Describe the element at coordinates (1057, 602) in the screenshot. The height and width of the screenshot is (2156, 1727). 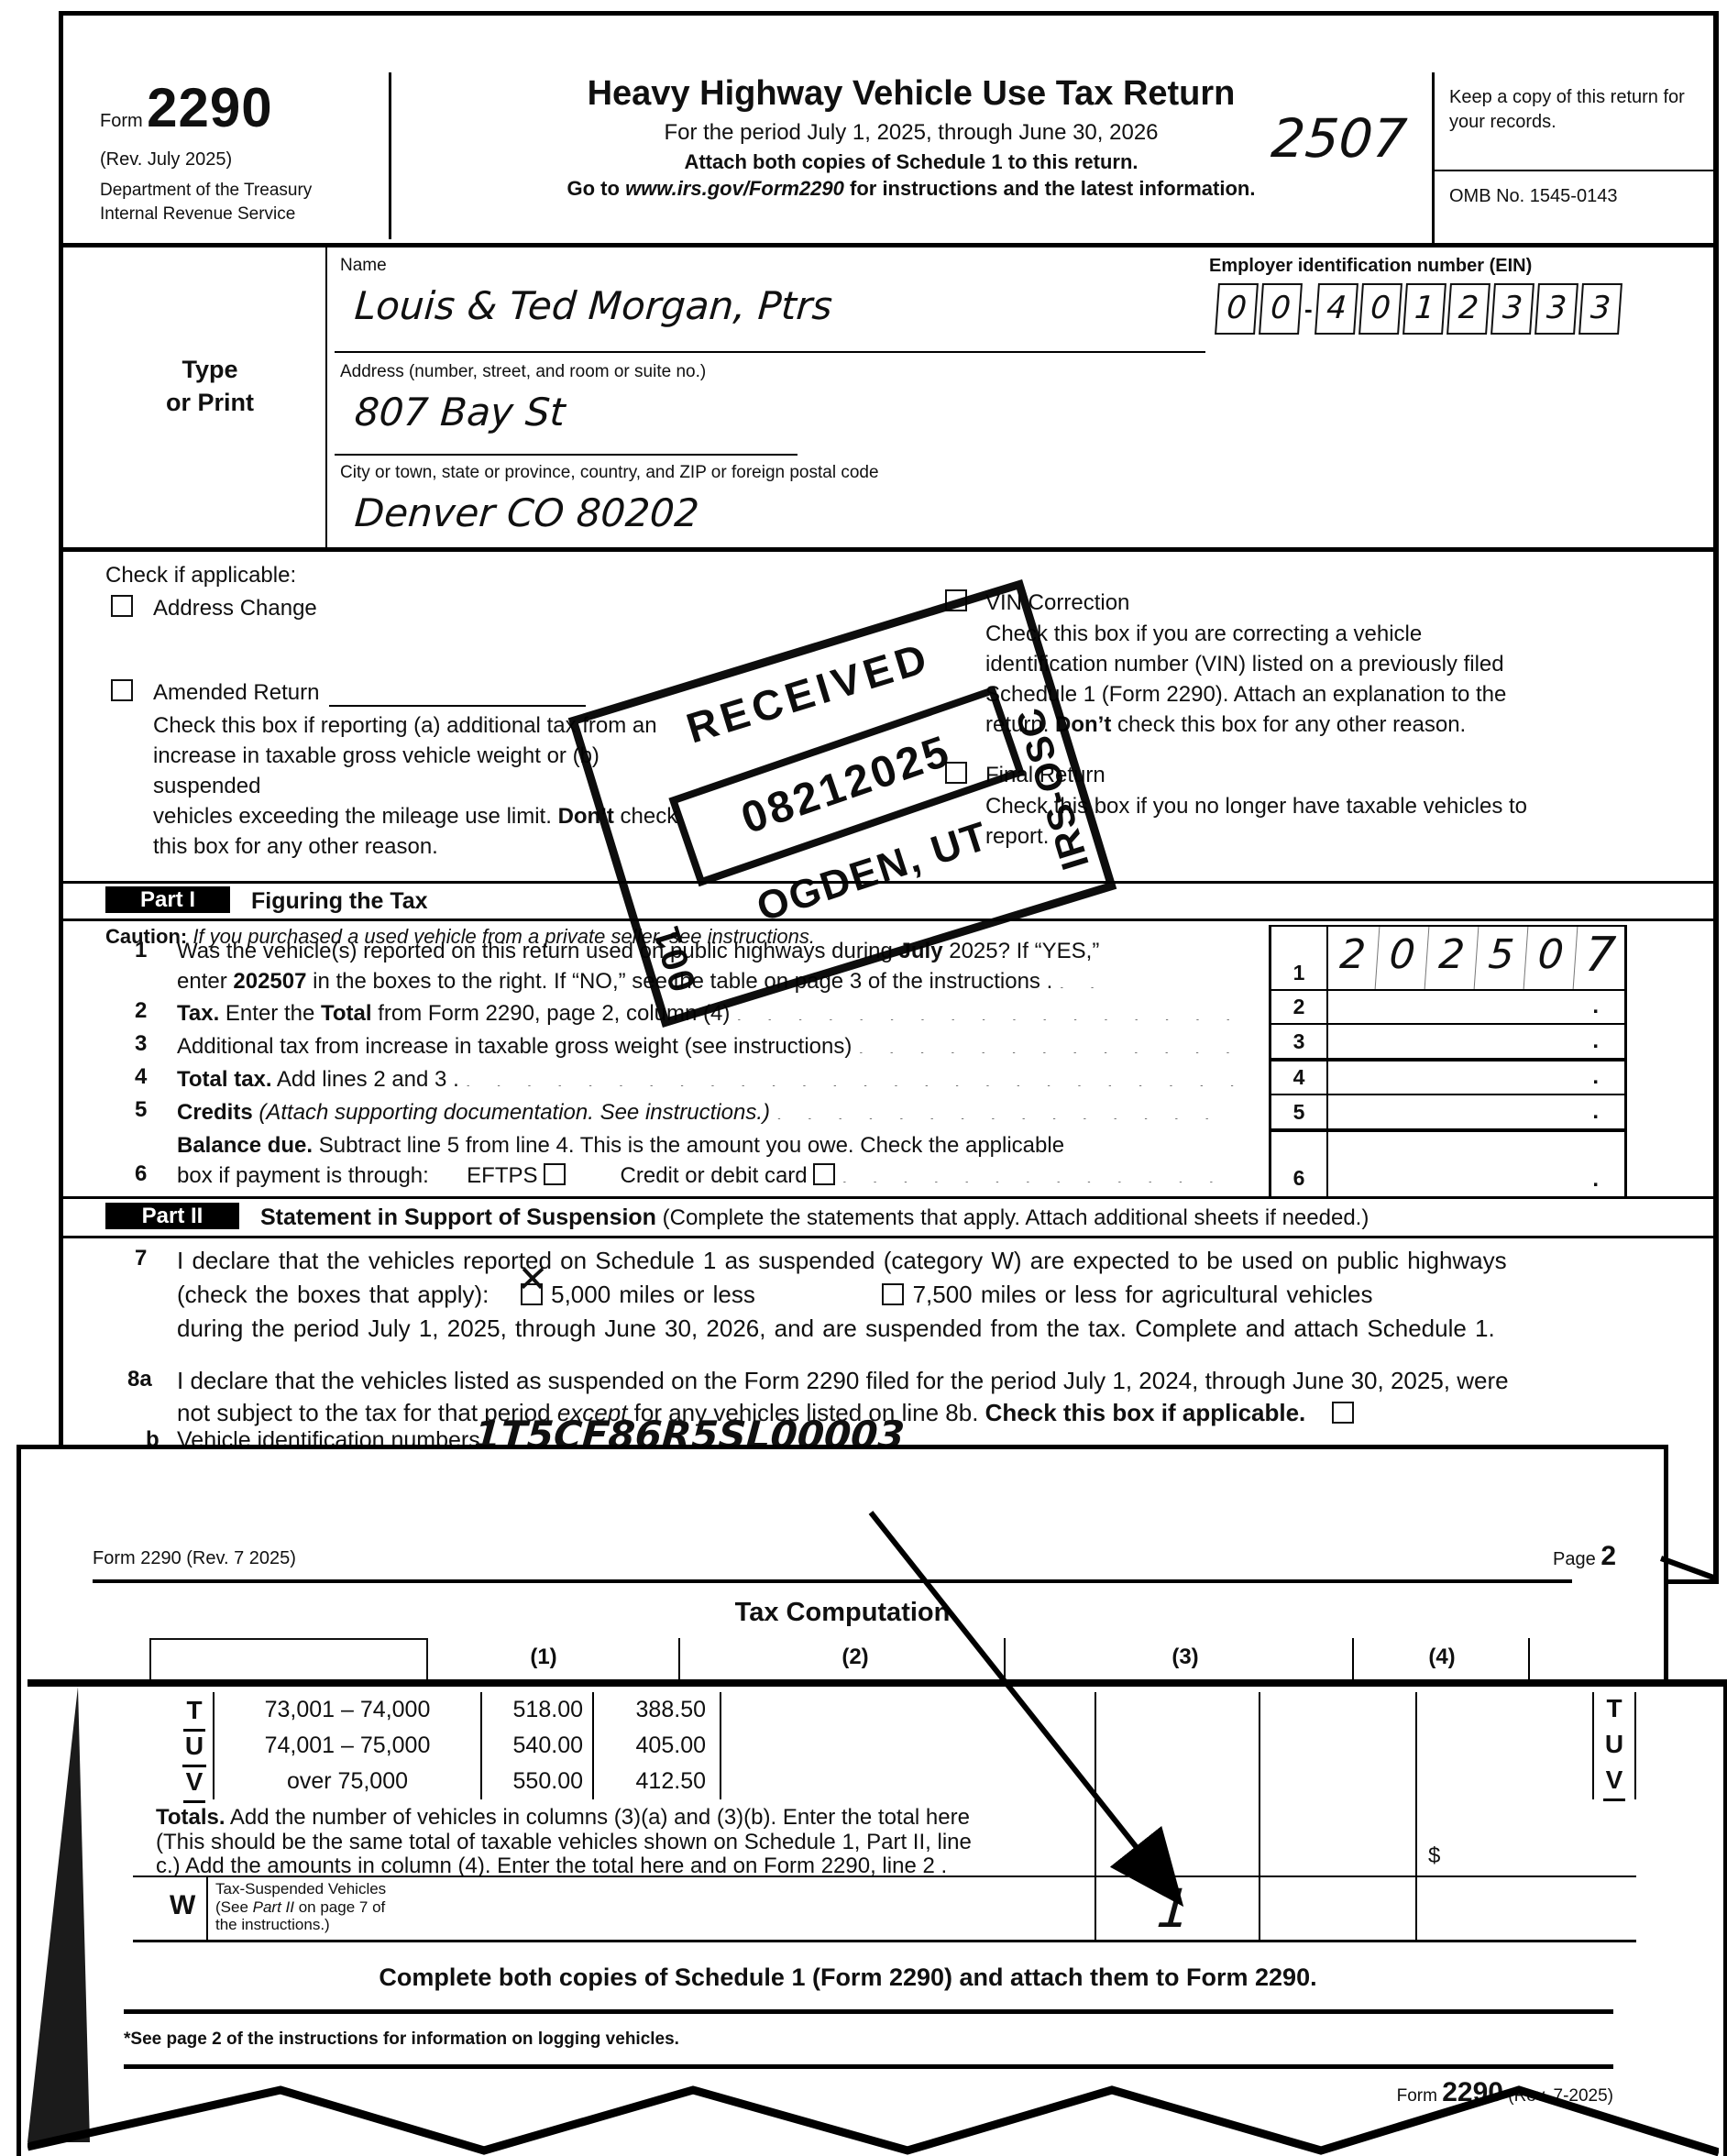
I see `vin-correction-label: VIN Correction` at that location.